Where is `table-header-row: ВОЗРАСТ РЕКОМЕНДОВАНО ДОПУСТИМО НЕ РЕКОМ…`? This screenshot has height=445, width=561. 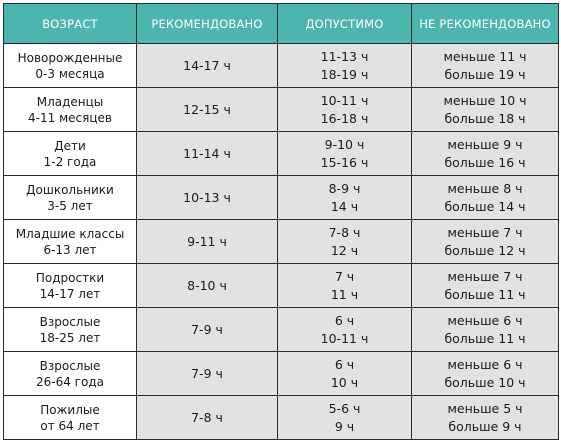 table-header-row: ВОЗРАСТ РЕКОМЕНДОВАНО ДОПУСТИМО НЕ РЕКОМ… is located at coordinates (281, 23).